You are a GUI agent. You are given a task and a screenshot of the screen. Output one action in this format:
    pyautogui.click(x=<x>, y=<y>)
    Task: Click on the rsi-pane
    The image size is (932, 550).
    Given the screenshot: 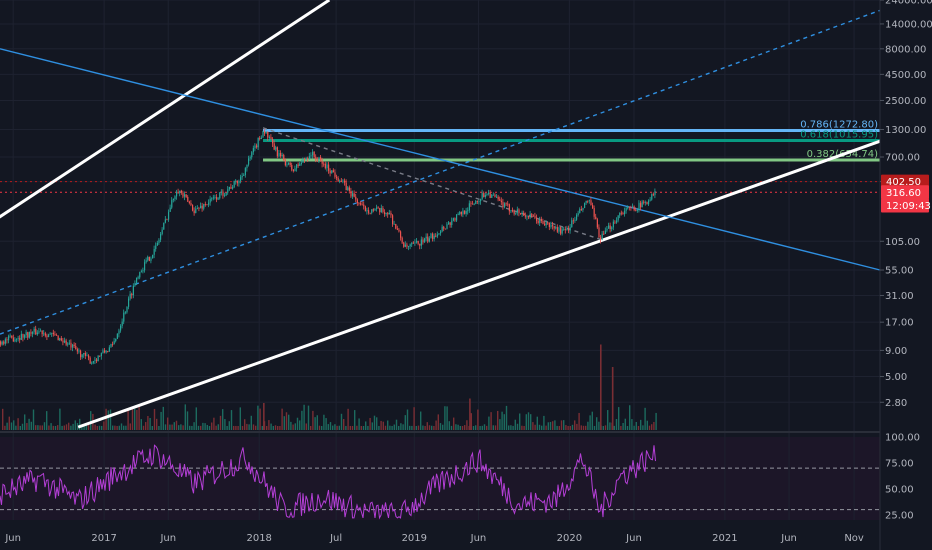 What is the action you would take?
    pyautogui.click(x=440, y=482)
    